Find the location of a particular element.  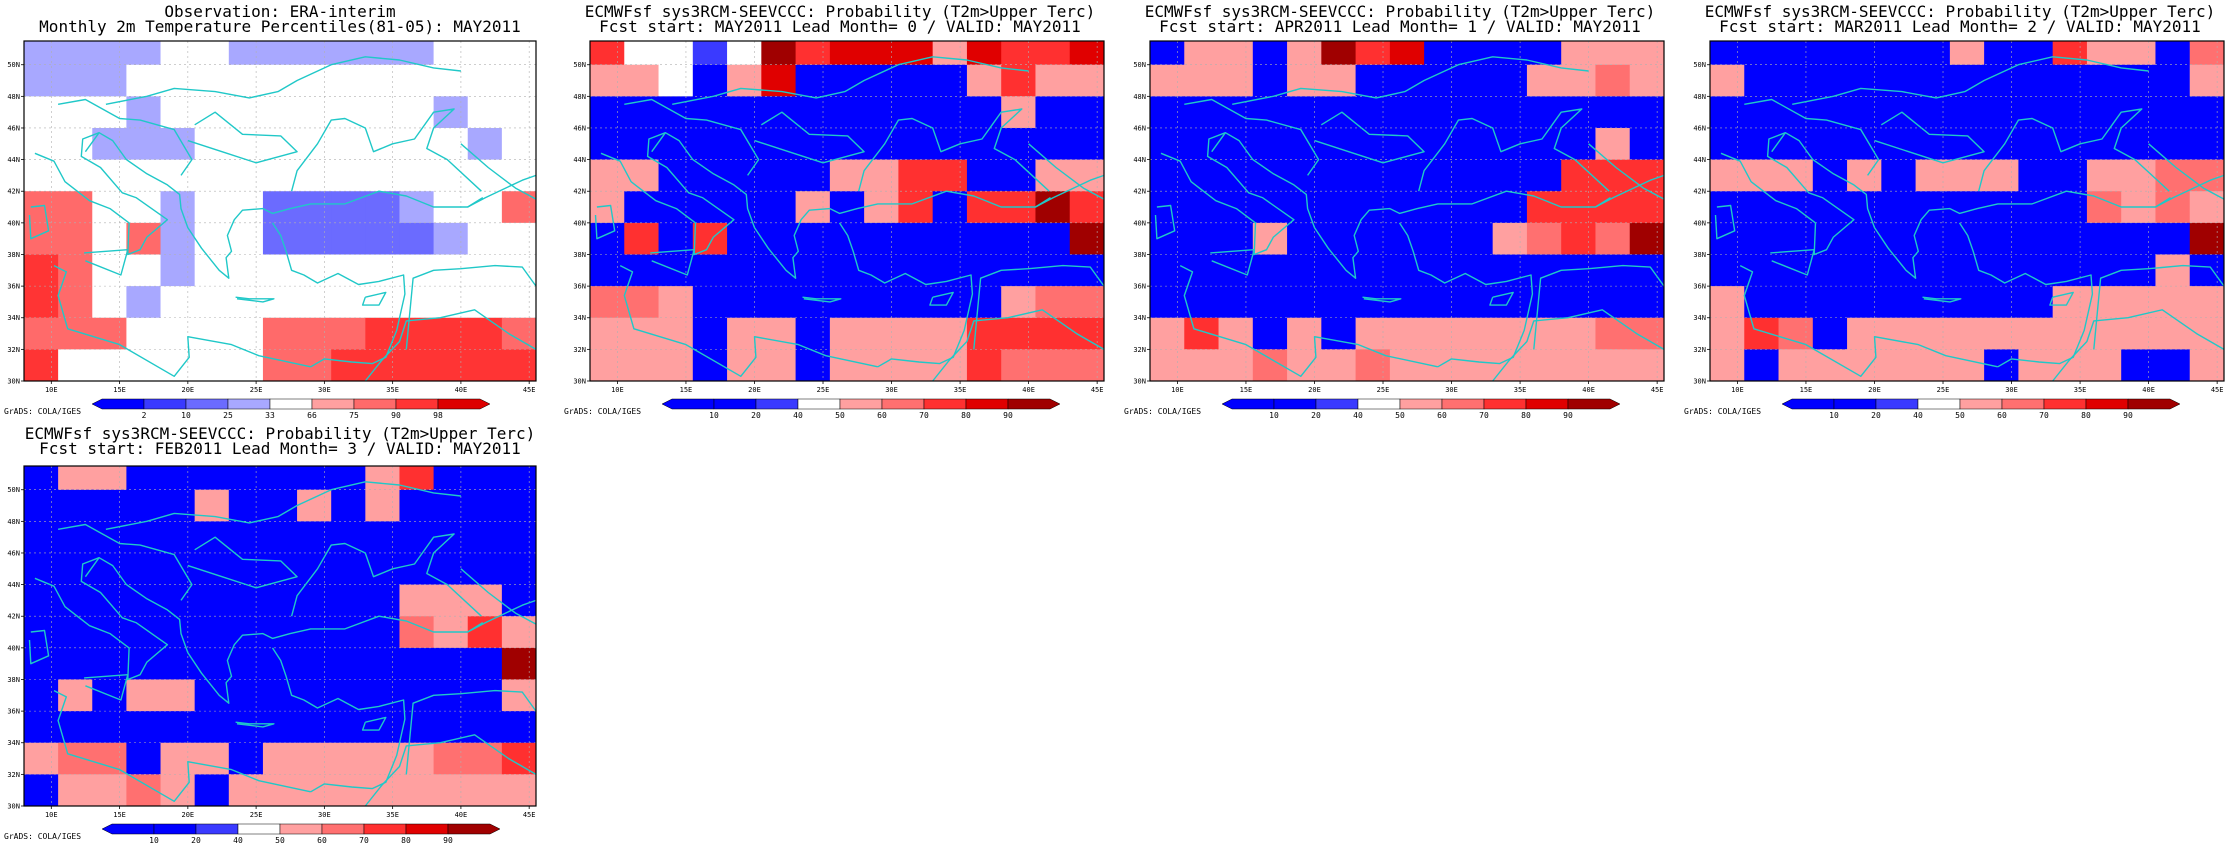

lat-tick-label: 46N is located at coordinates (1139, 128).